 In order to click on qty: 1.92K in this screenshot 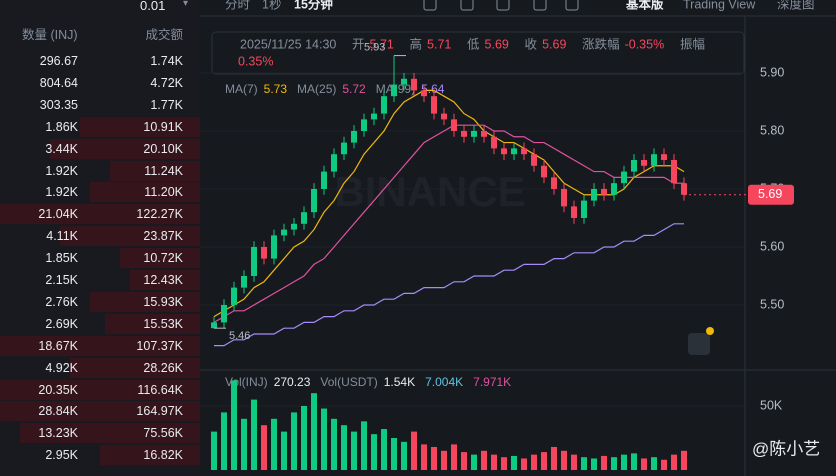, I will do `click(61, 192)`.